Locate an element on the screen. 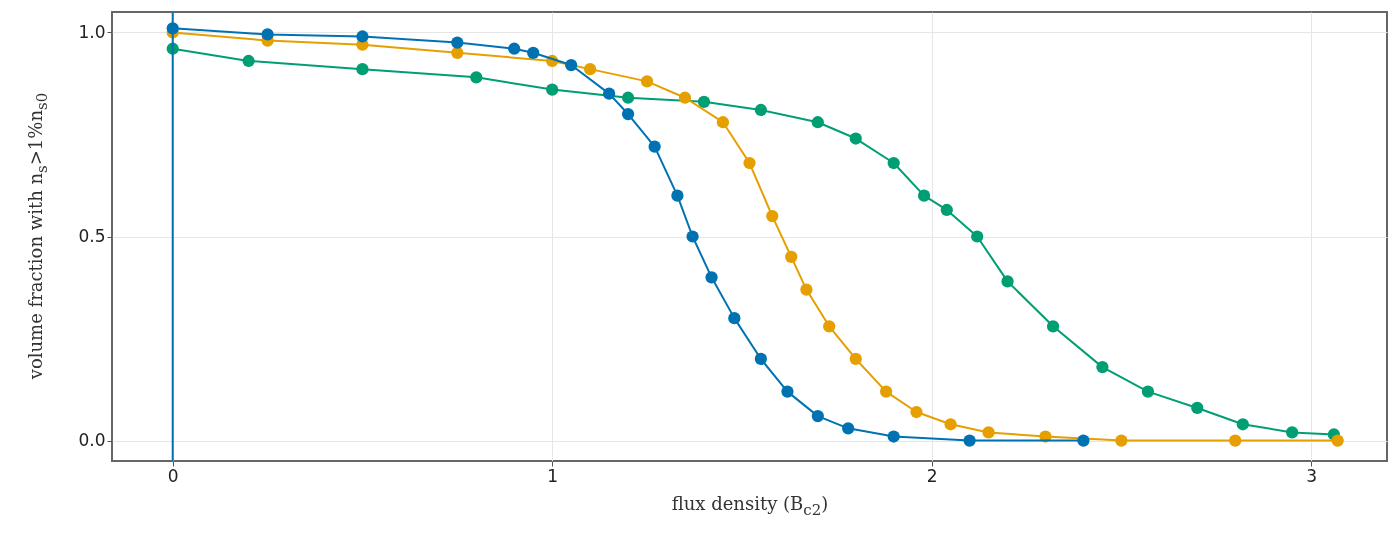 The width and height of the screenshot is (1393, 548). x-tick-label: 1 is located at coordinates (553, 475).